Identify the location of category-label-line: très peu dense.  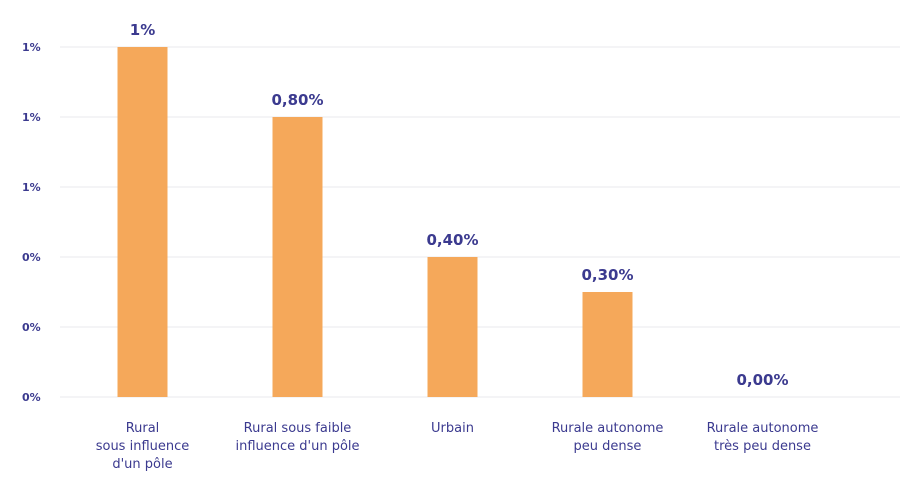
(762, 446).